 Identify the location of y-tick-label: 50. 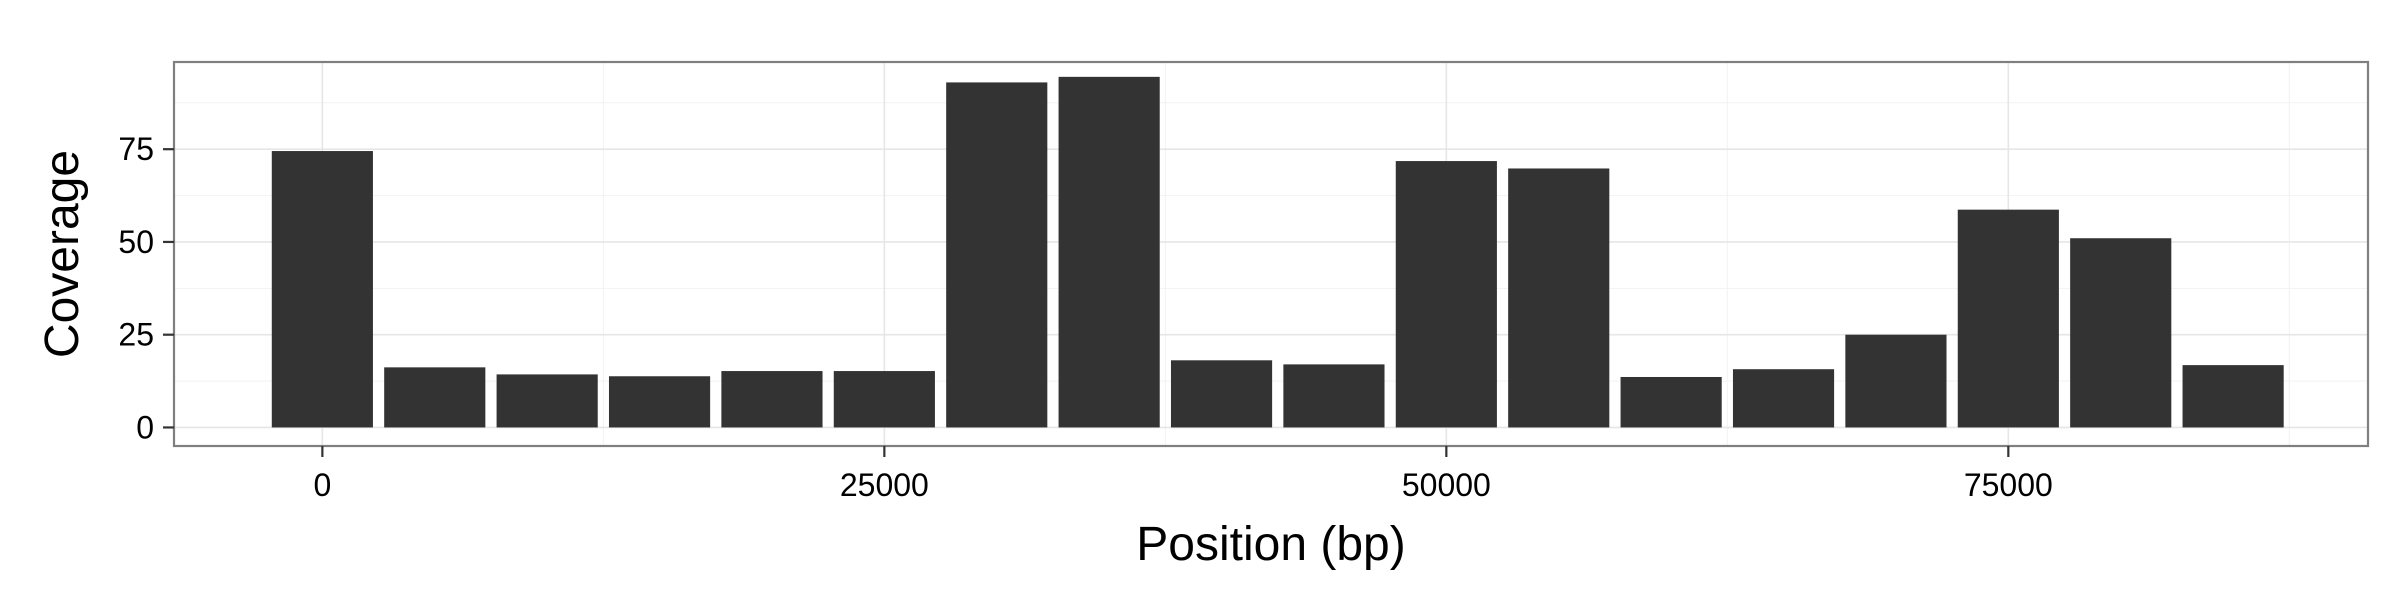
(136, 242).